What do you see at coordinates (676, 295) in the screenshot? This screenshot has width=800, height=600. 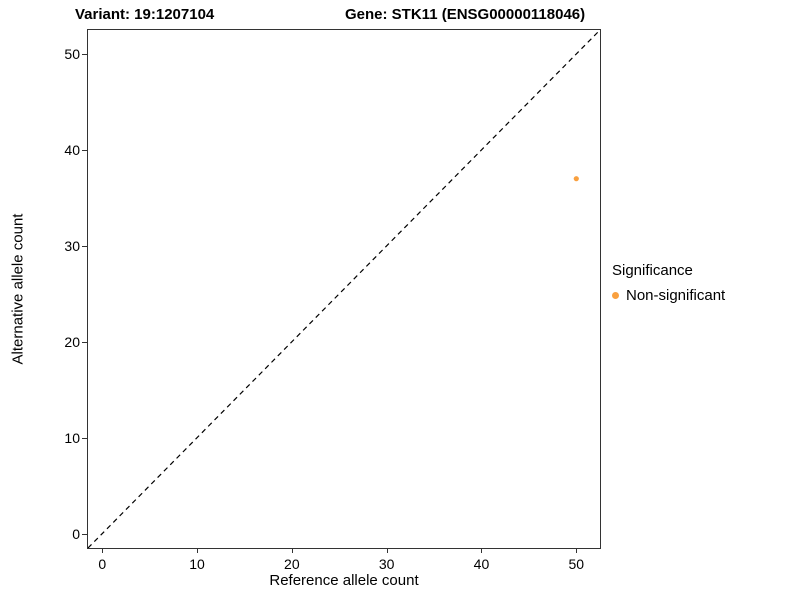 I see `legend-entry-label: Non-significant` at bounding box center [676, 295].